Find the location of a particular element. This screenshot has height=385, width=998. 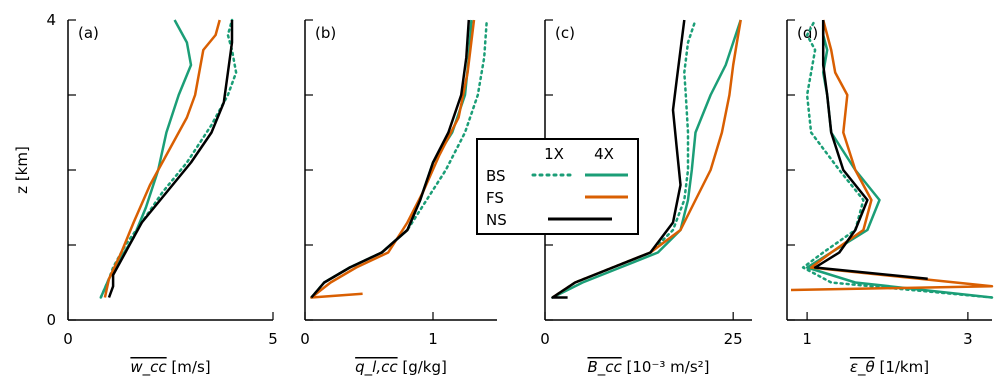

x-axis-symbol: B_cc is located at coordinates (604, 367).